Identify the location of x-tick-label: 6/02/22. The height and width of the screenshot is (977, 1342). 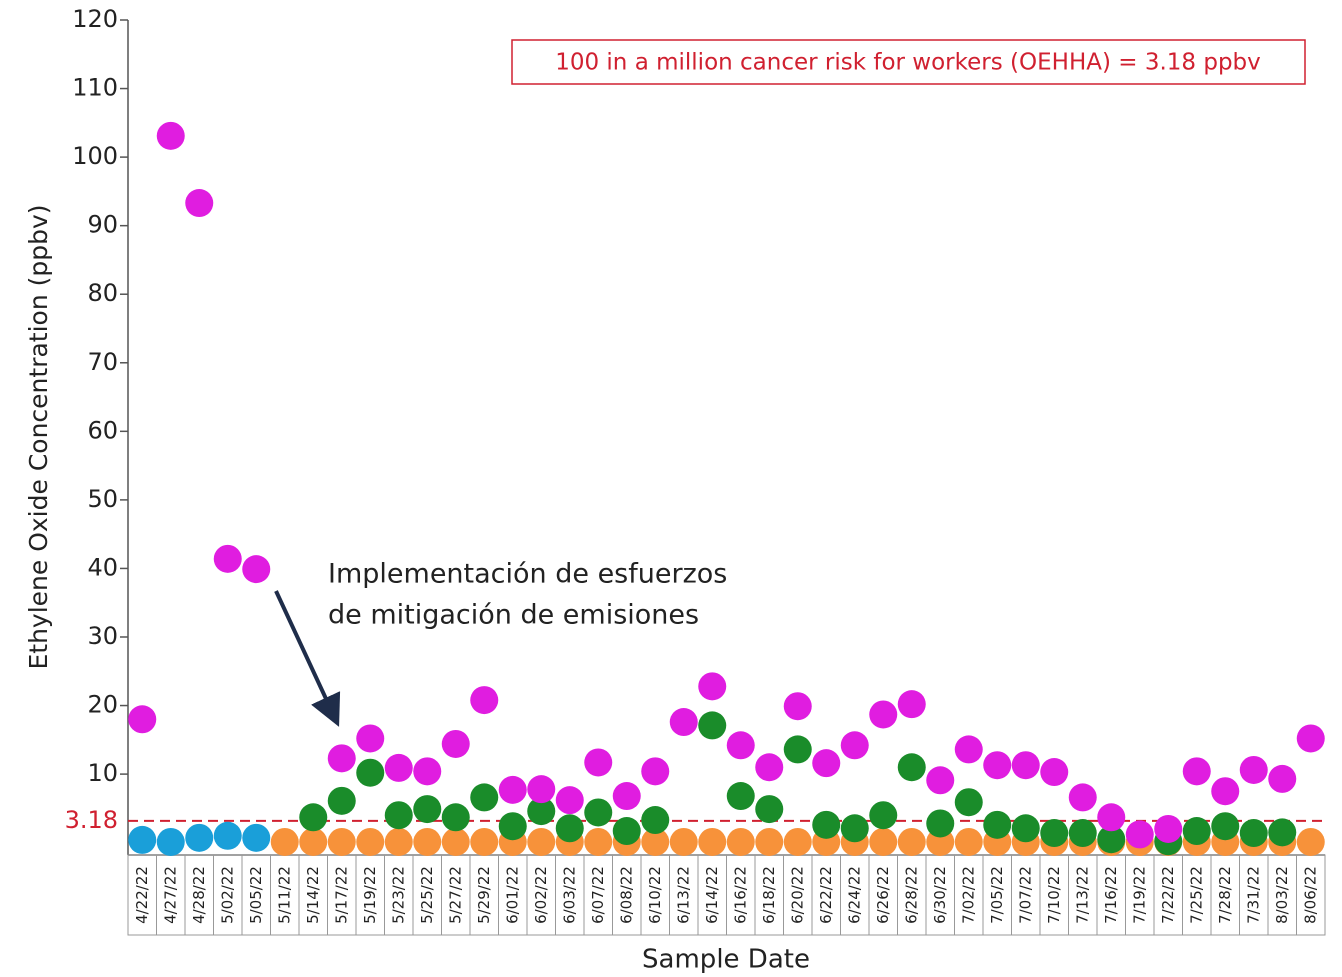
(541, 895).